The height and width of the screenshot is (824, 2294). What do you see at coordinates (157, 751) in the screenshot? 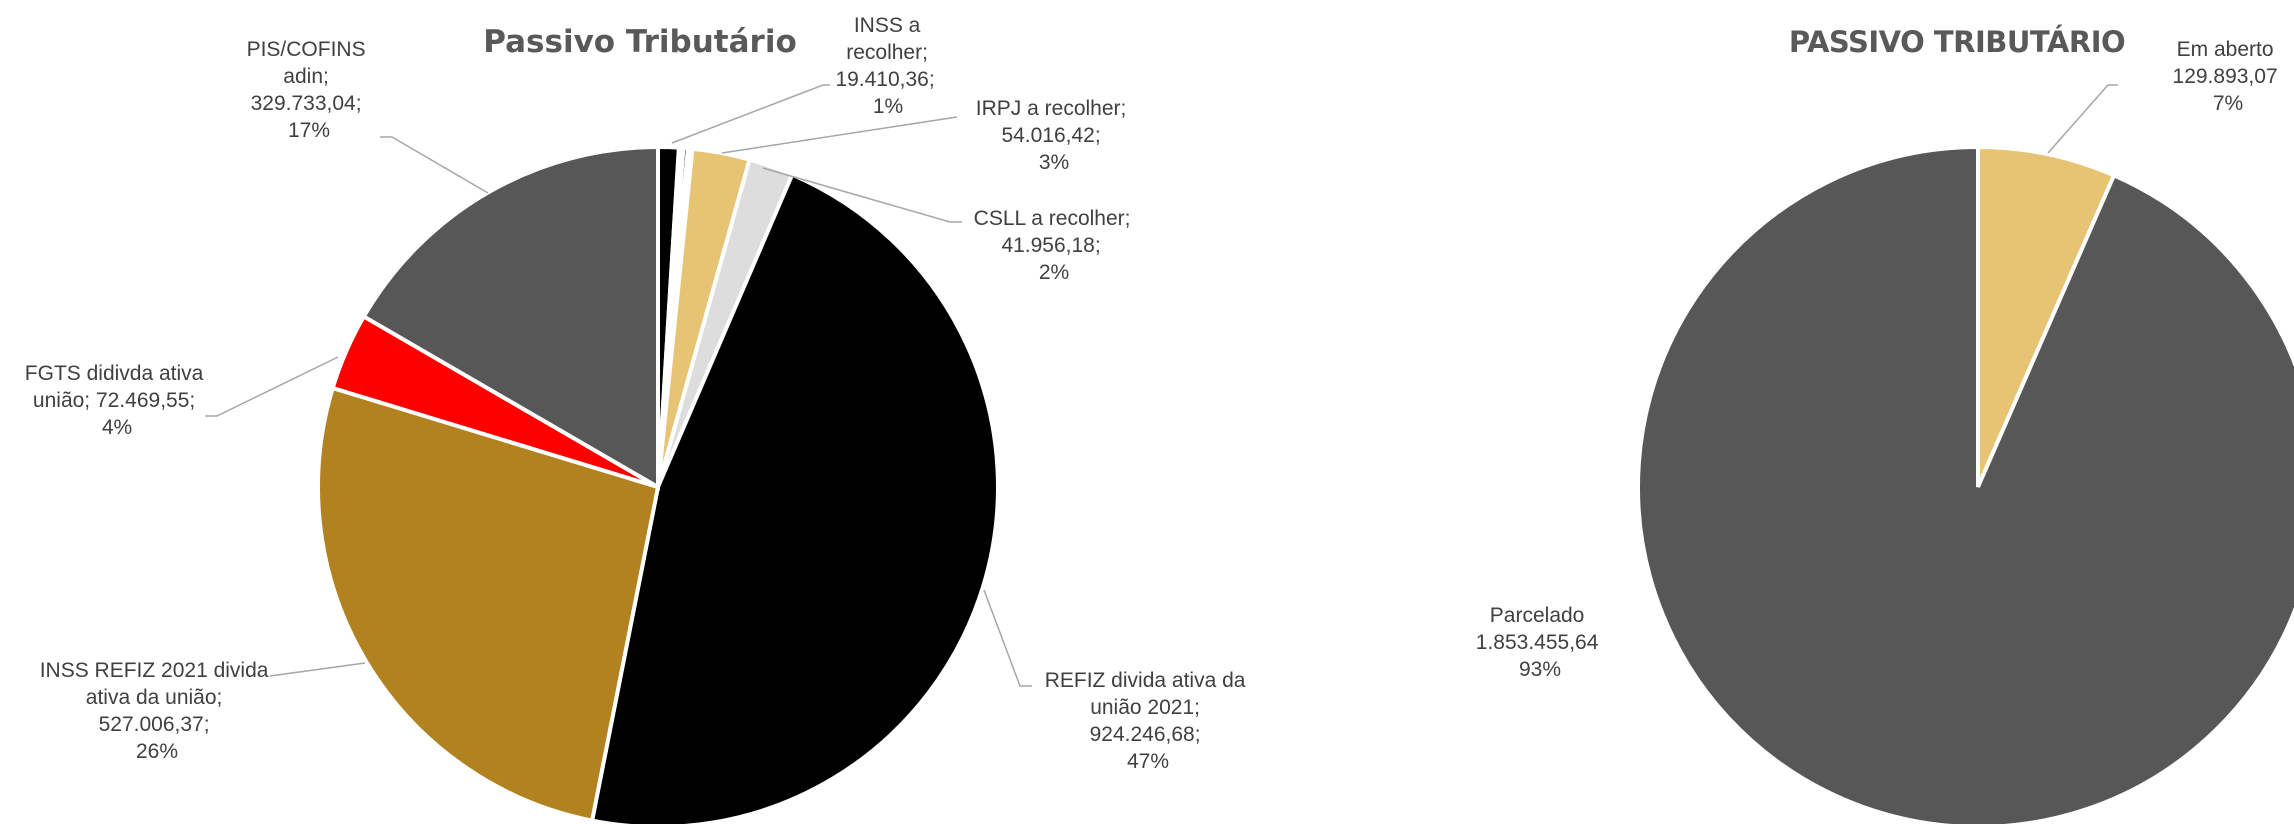
I see `label-inss-refiz-line-4: 26%` at bounding box center [157, 751].